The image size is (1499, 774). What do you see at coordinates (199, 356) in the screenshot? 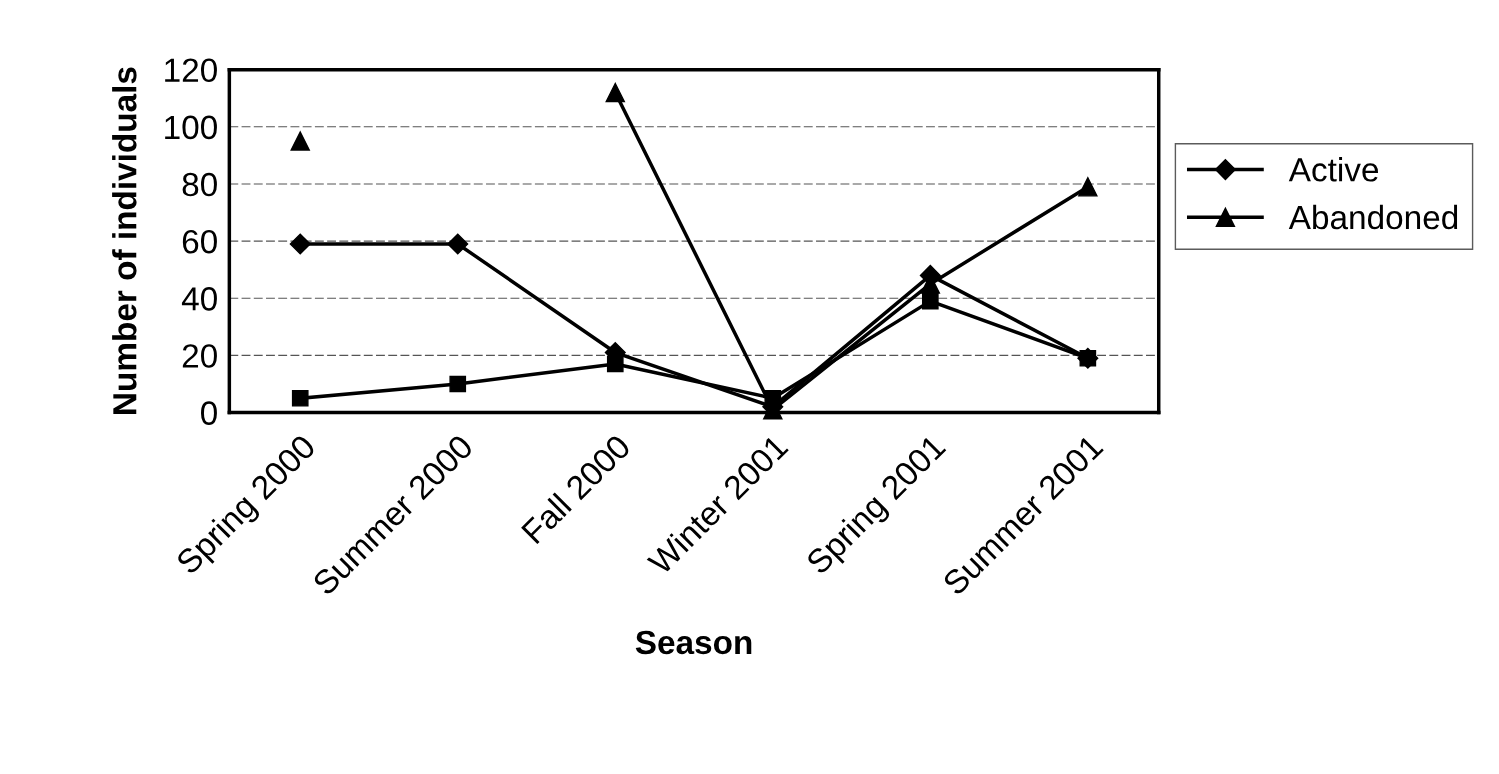
I see `y-tick-label: 20` at bounding box center [199, 356].